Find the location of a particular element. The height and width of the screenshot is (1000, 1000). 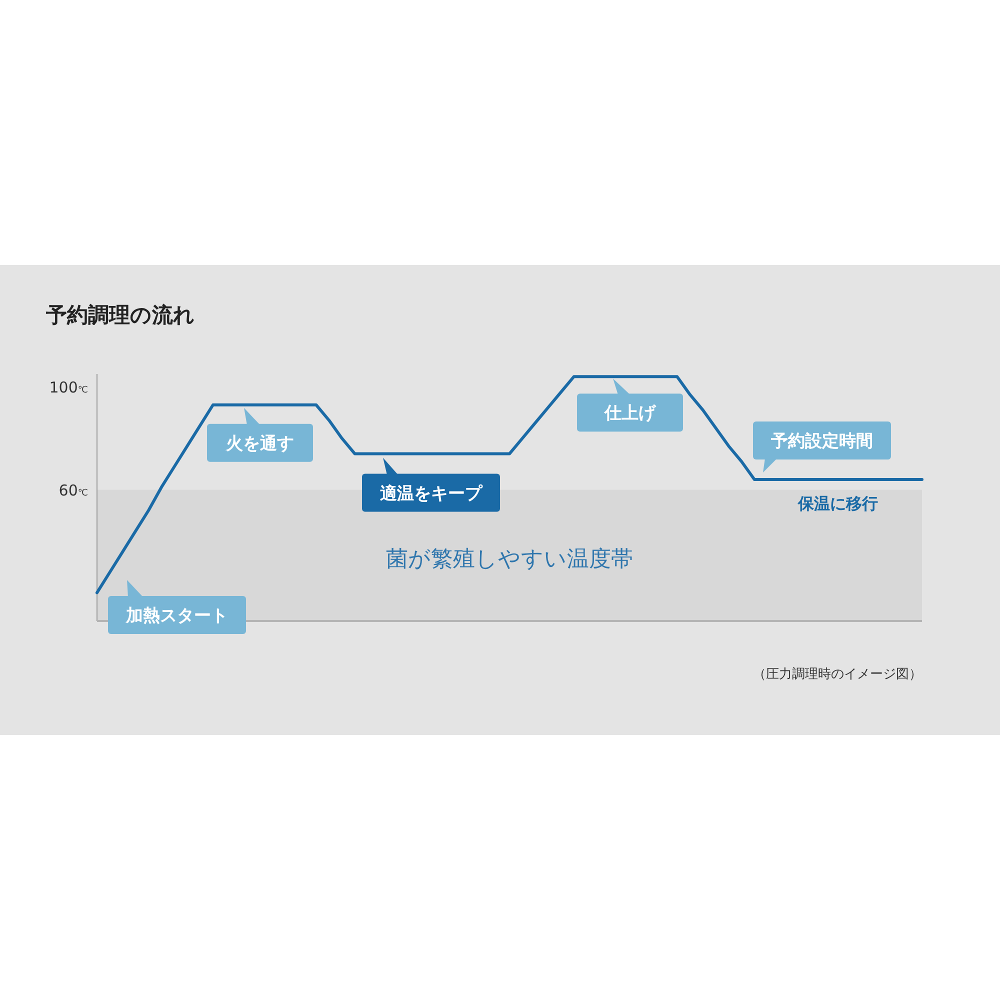

annotation: 仕上げ is located at coordinates (630, 414).